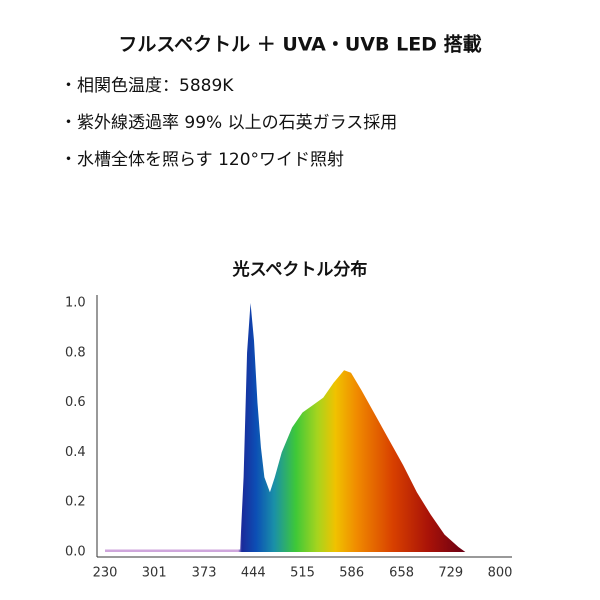  I want to click on x-tick-label: 373, so click(204, 573).